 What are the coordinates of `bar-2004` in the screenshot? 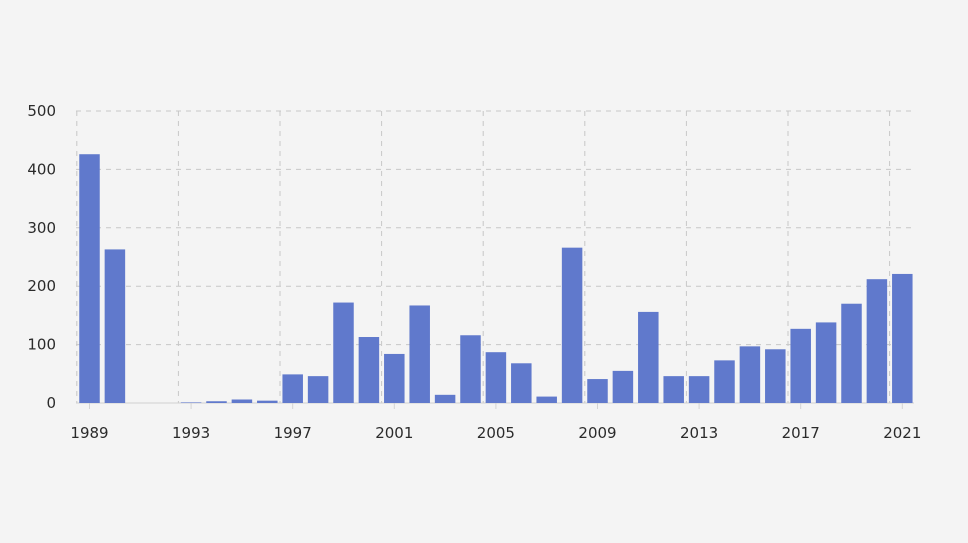 It's located at (470, 369).